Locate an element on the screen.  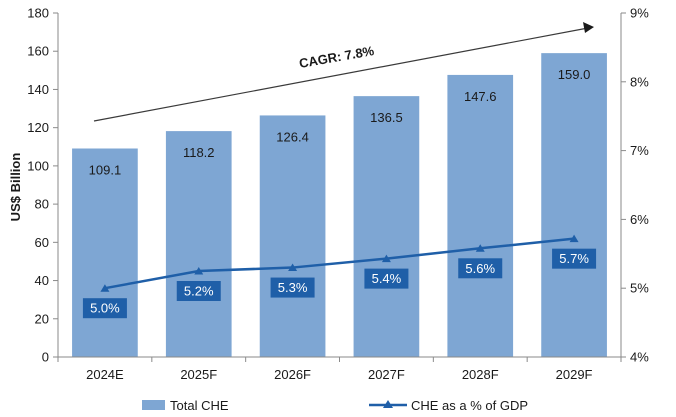
y-tick-label: 180 is located at coordinates (38, 13).